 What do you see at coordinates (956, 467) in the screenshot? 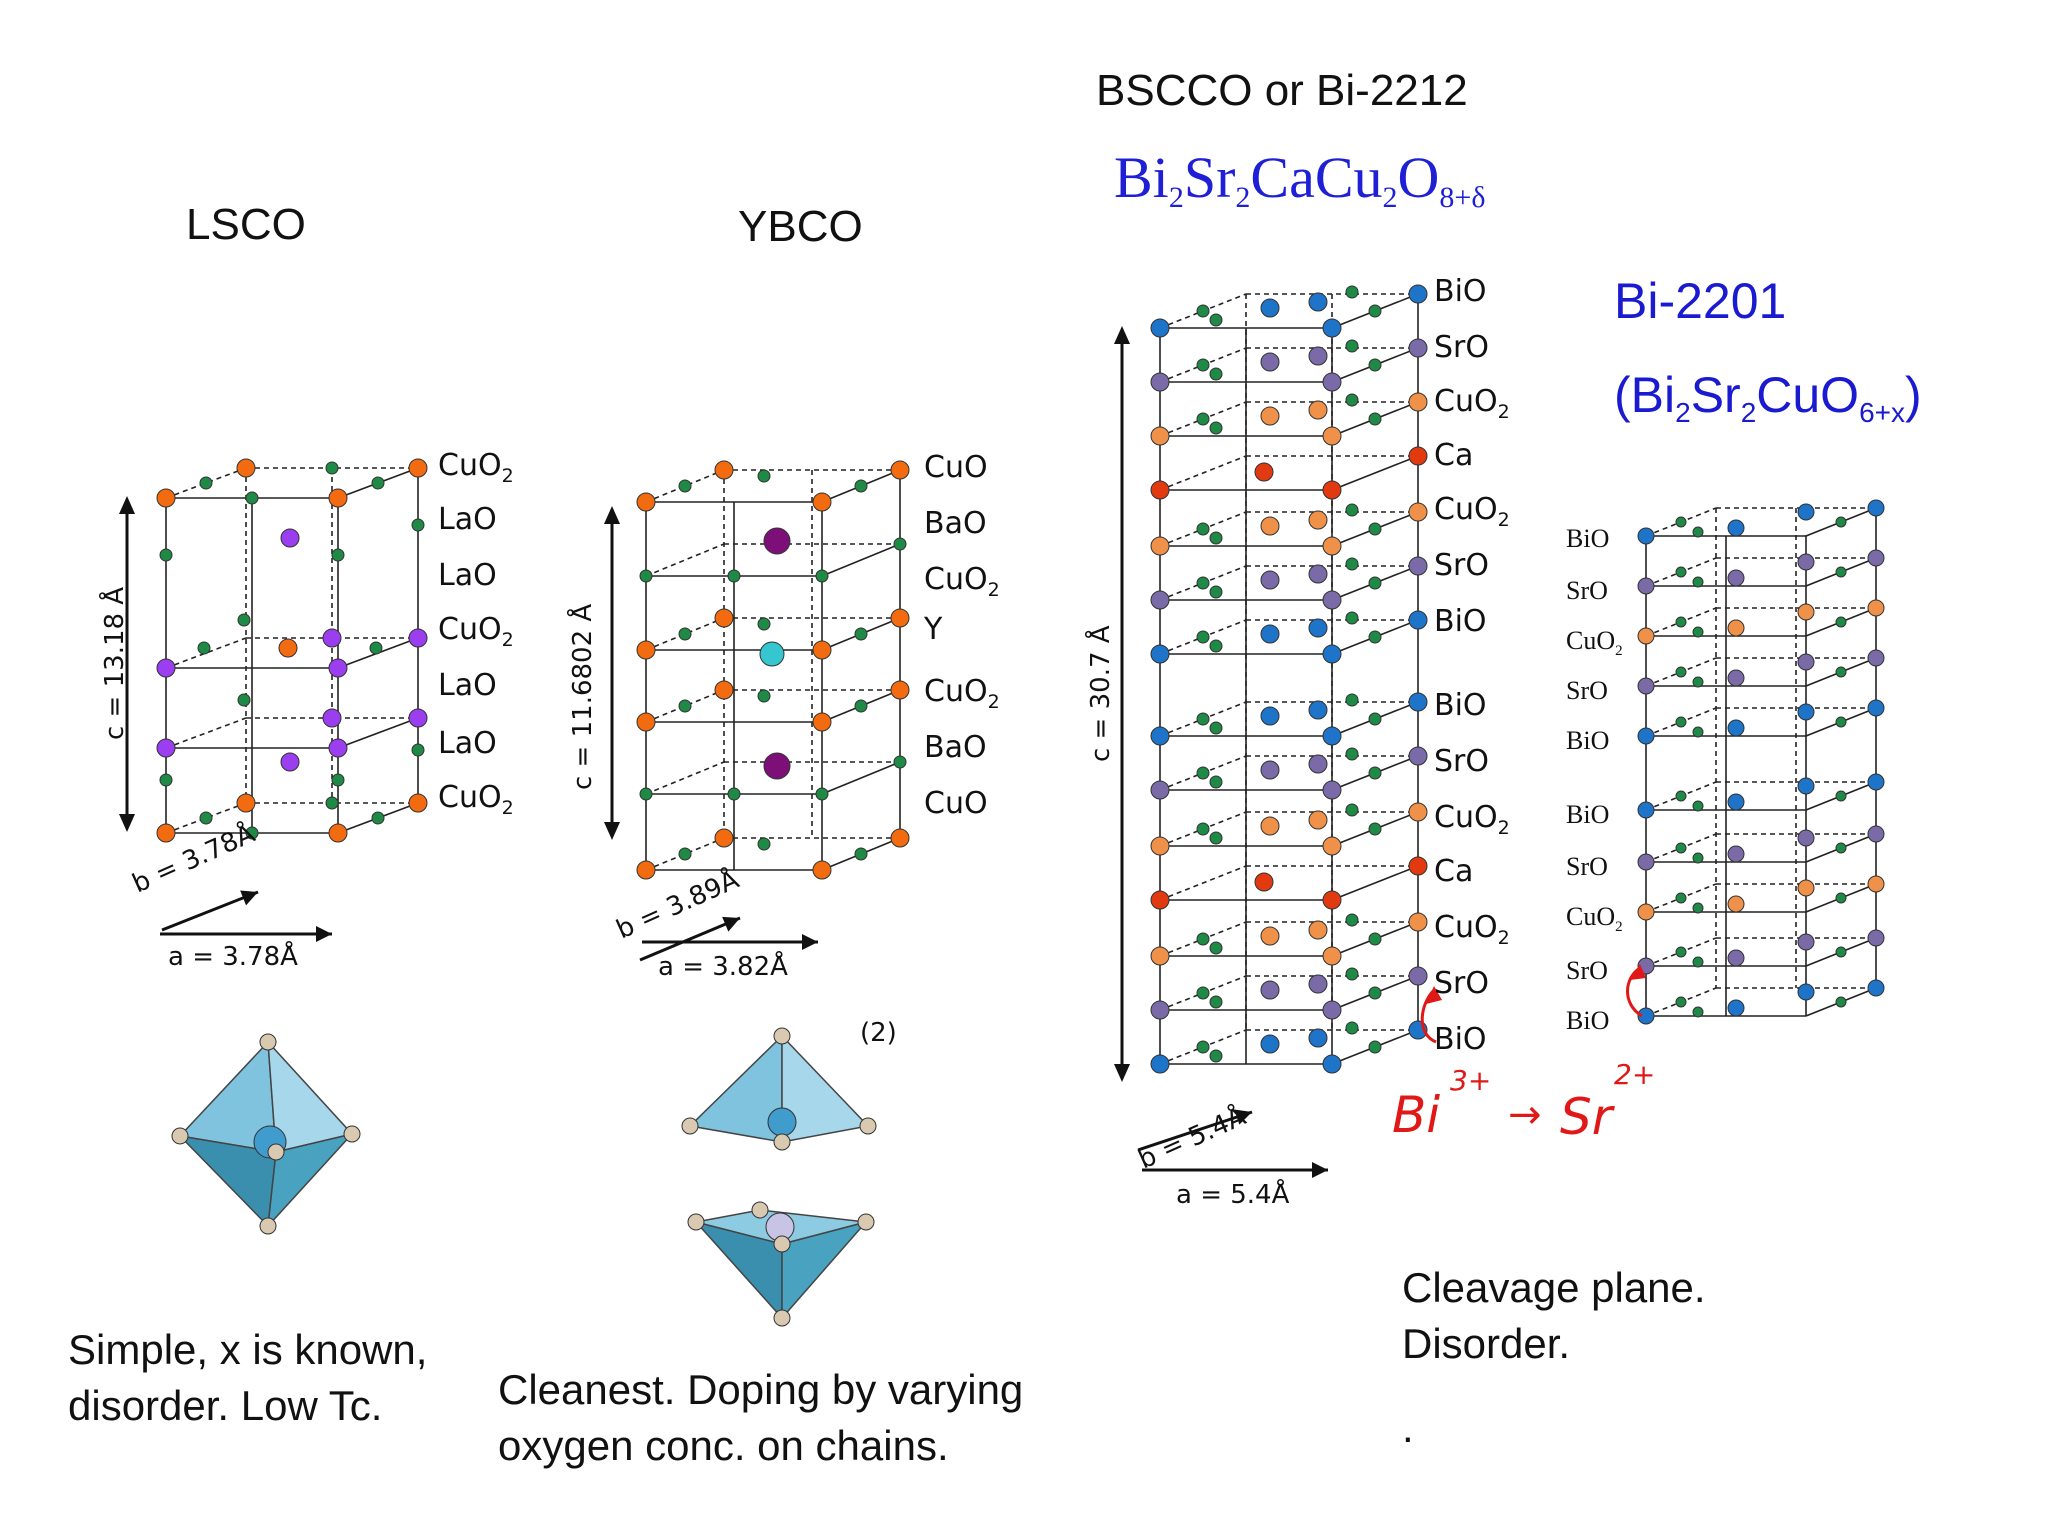
I see `ybco-layer-label-0: CuO` at bounding box center [956, 467].